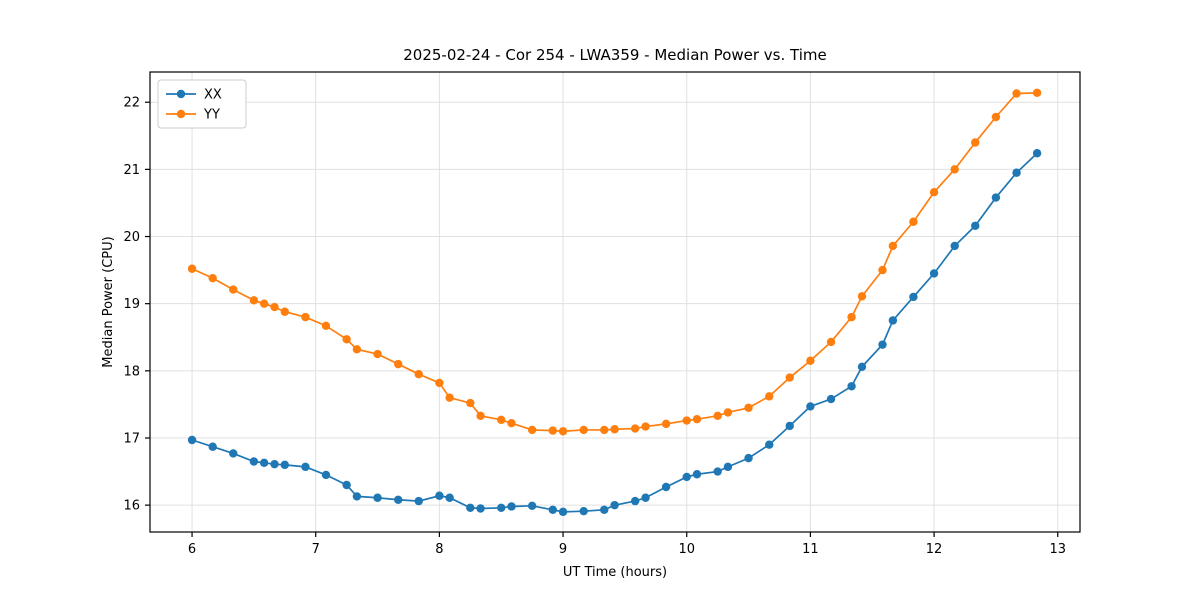  I want to click on legend-label-yy: YY, so click(211, 115).